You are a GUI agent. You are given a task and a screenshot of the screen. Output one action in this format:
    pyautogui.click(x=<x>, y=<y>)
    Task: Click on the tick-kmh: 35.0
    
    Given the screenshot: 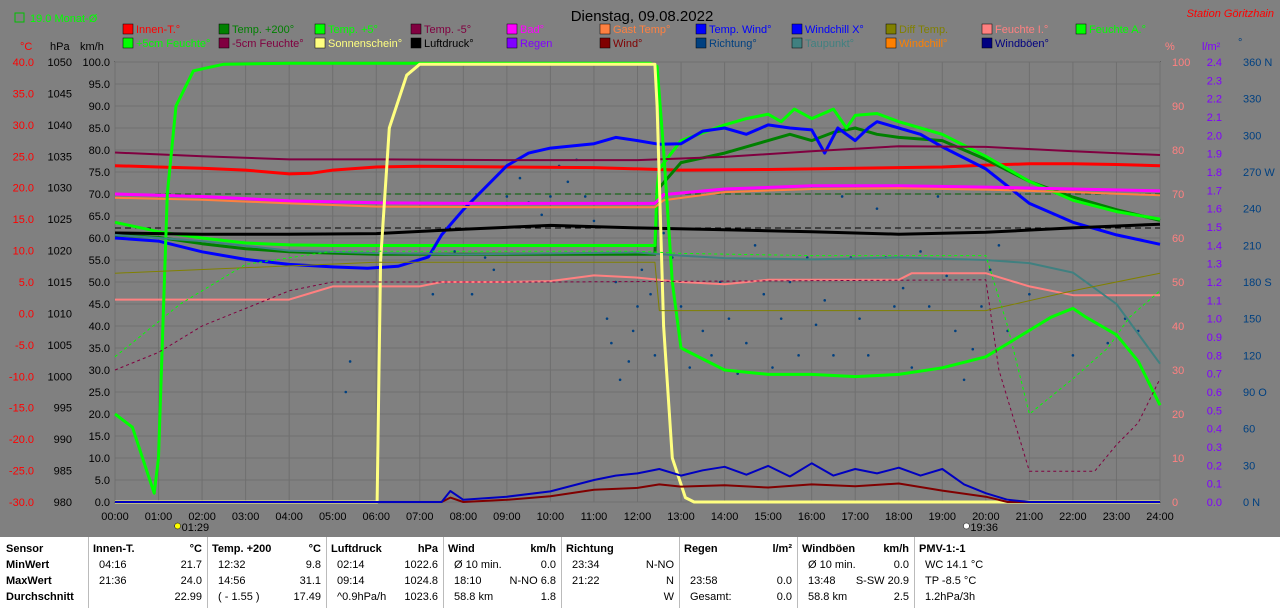 What is the action you would take?
    pyautogui.click(x=99, y=349)
    